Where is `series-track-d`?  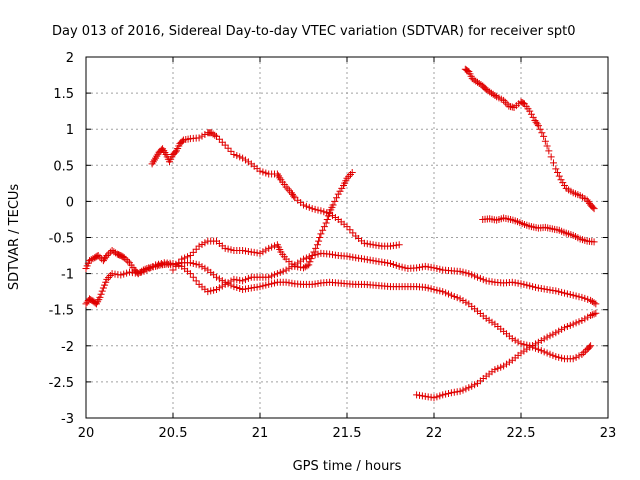 series-track-d is located at coordinates (262, 221).